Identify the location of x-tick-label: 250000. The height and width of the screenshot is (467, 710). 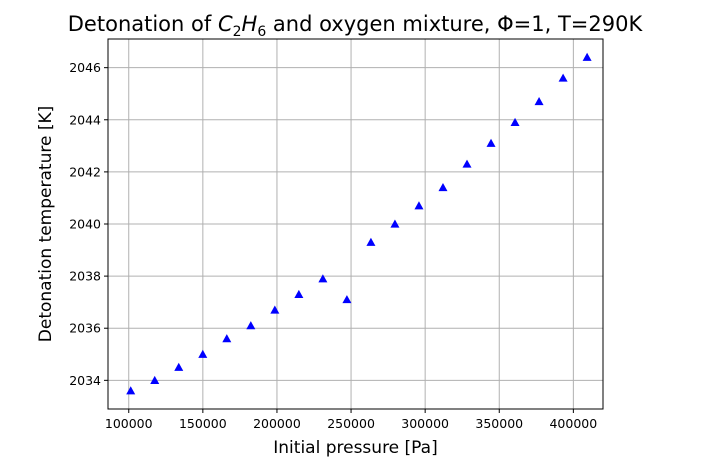
(351, 423).